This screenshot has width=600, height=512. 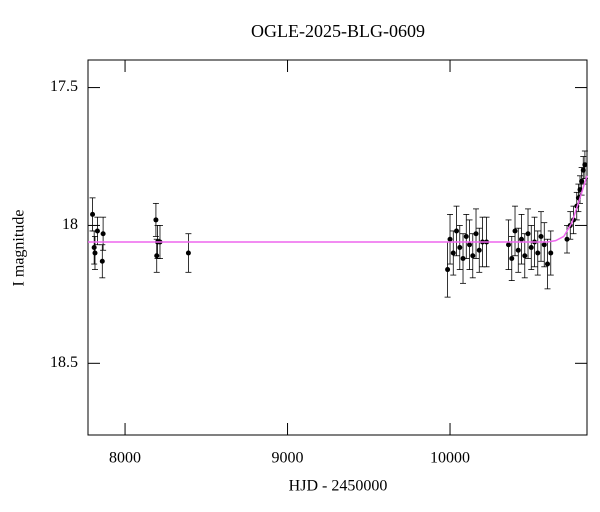 What do you see at coordinates (338, 31) in the screenshot?
I see `chart-title: OGLE-2025-BLG-0609` at bounding box center [338, 31].